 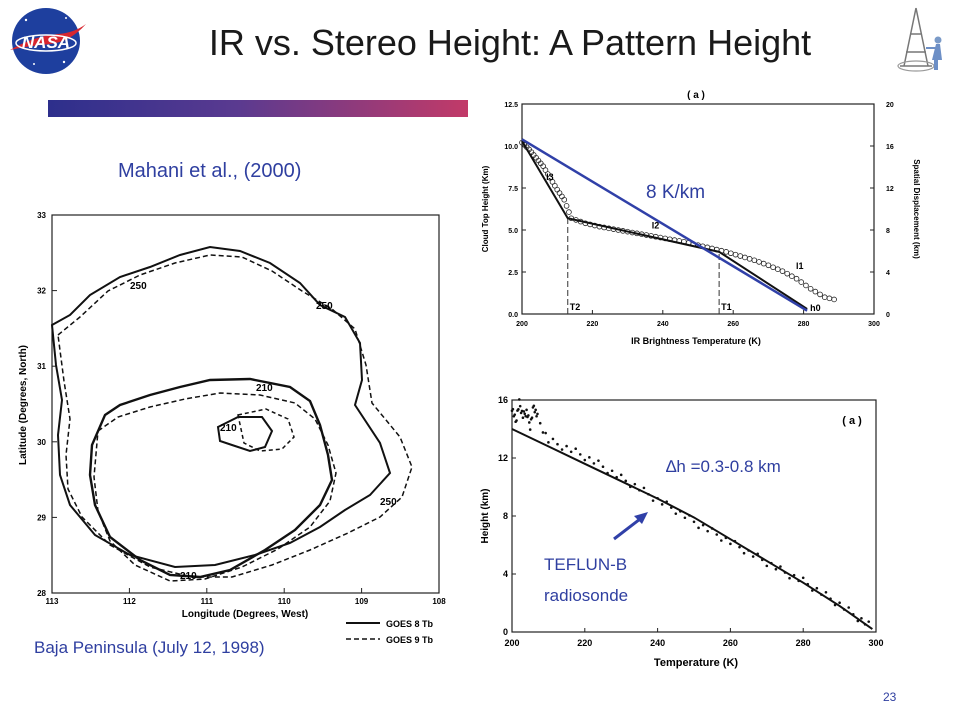 I want to click on chart1-y2label: Spatial Displacement (km), so click(x=916, y=209).